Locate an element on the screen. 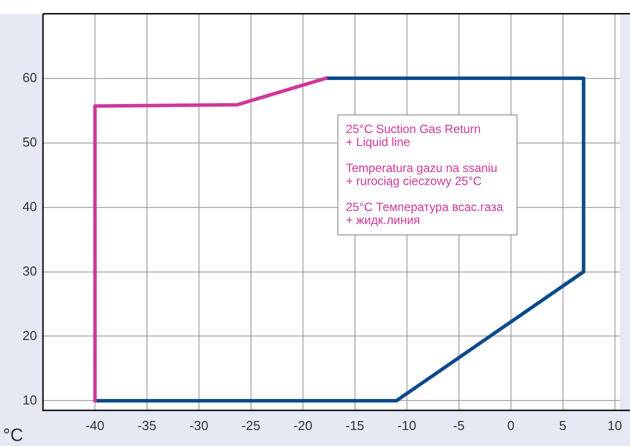  y-tick-label: 50 is located at coordinates (29, 142).